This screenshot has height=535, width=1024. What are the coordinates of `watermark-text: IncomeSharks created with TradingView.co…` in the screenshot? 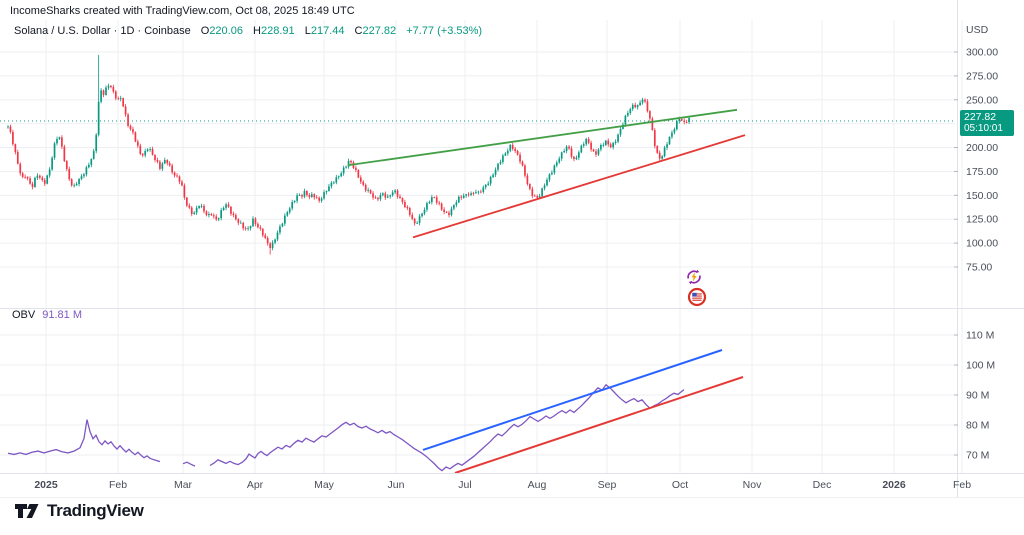 It's located at (182, 11).